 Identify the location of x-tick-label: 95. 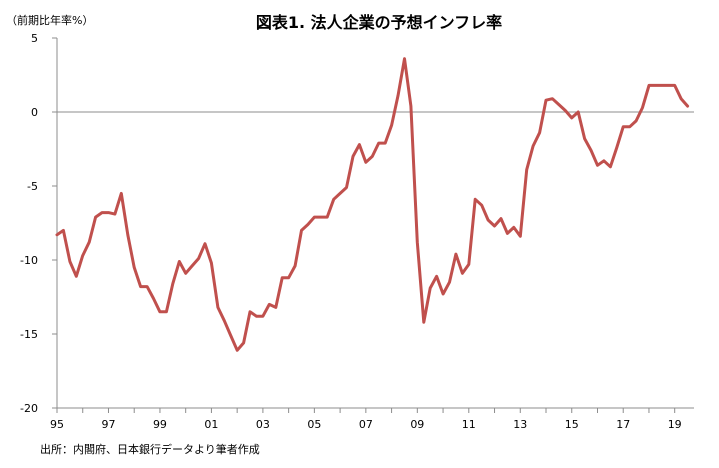
(57, 424).